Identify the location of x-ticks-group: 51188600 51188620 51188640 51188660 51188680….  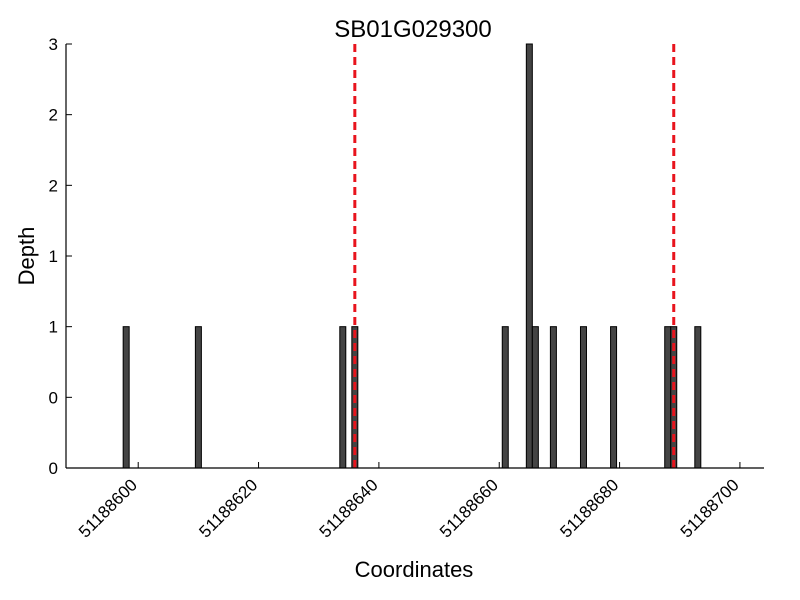
(409, 501).